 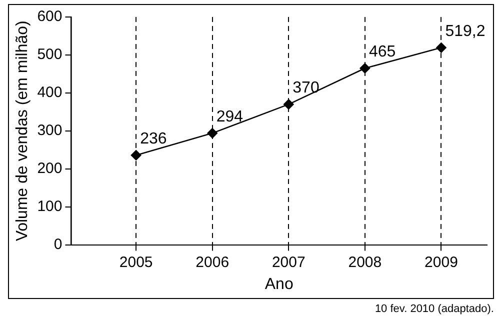 I want to click on data-label: 465, so click(x=382, y=52).